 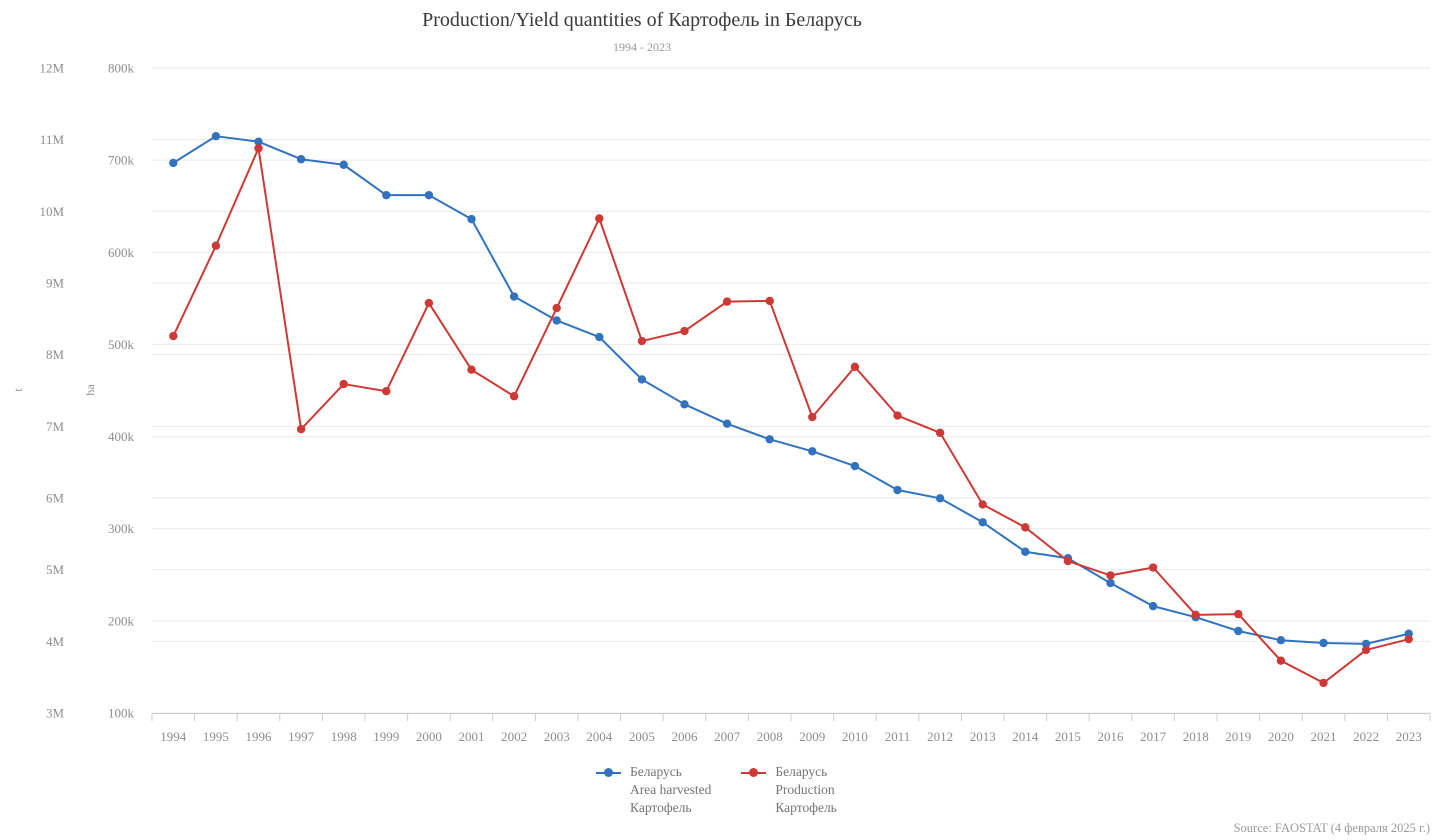 What do you see at coordinates (1196, 736) in the screenshot?
I see `x-axis-label: 2018` at bounding box center [1196, 736].